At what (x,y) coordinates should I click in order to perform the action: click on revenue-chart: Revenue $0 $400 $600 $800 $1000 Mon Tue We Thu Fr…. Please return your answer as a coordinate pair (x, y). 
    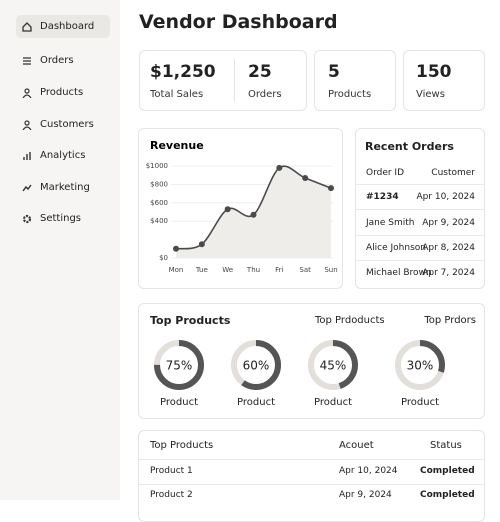
    Looking at the image, I should click on (242, 206).